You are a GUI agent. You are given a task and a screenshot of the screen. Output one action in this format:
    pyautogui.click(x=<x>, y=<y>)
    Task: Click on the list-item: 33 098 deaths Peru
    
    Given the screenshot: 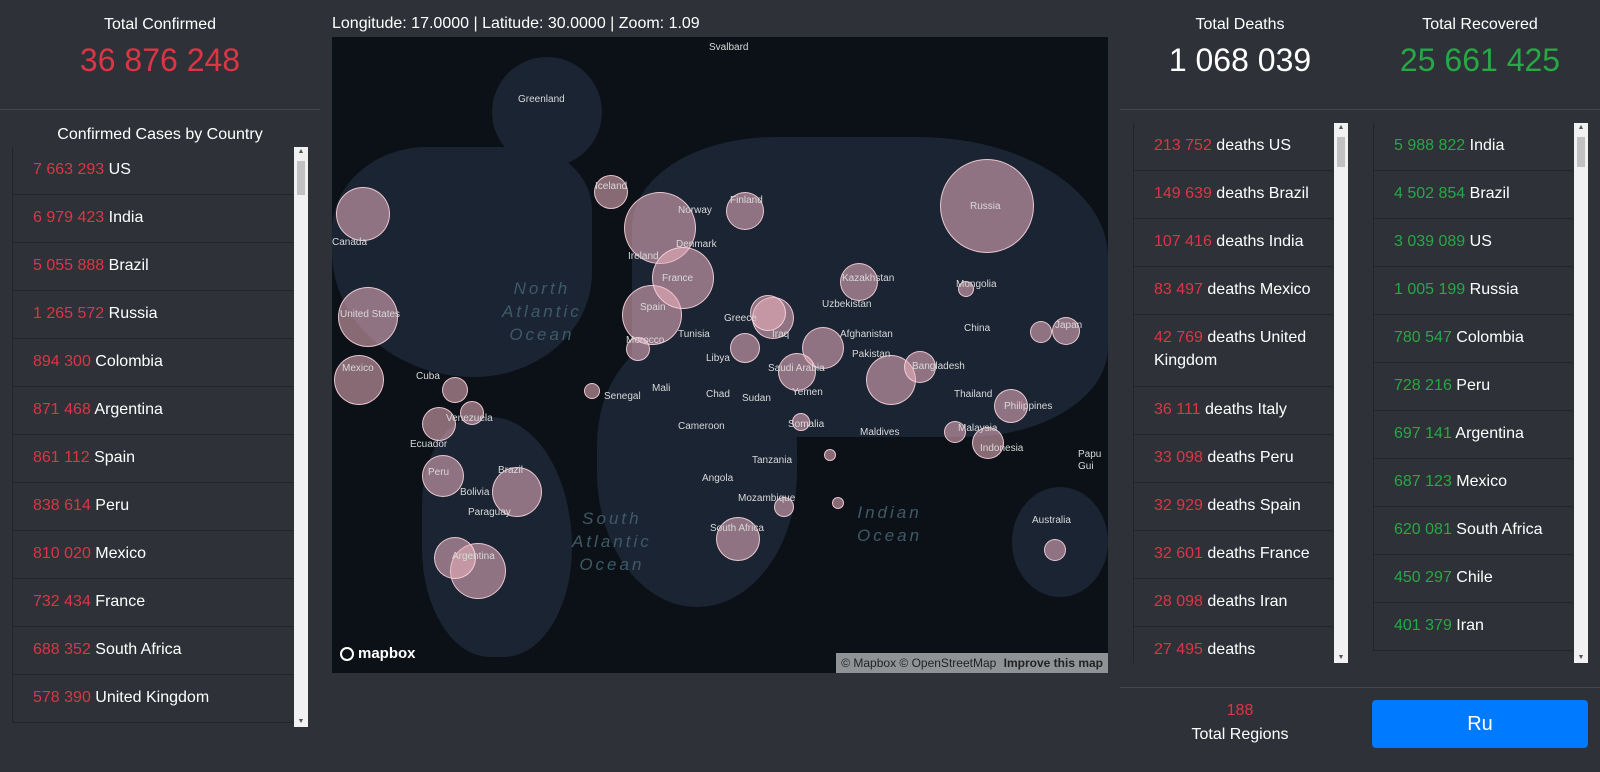 What is the action you would take?
    pyautogui.click(x=1233, y=459)
    